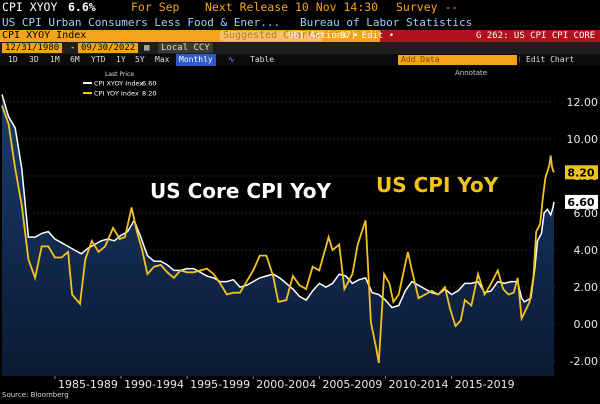  Describe the element at coordinates (586, 250) in the screenshot. I see `y-tick-label: 4.00` at that location.